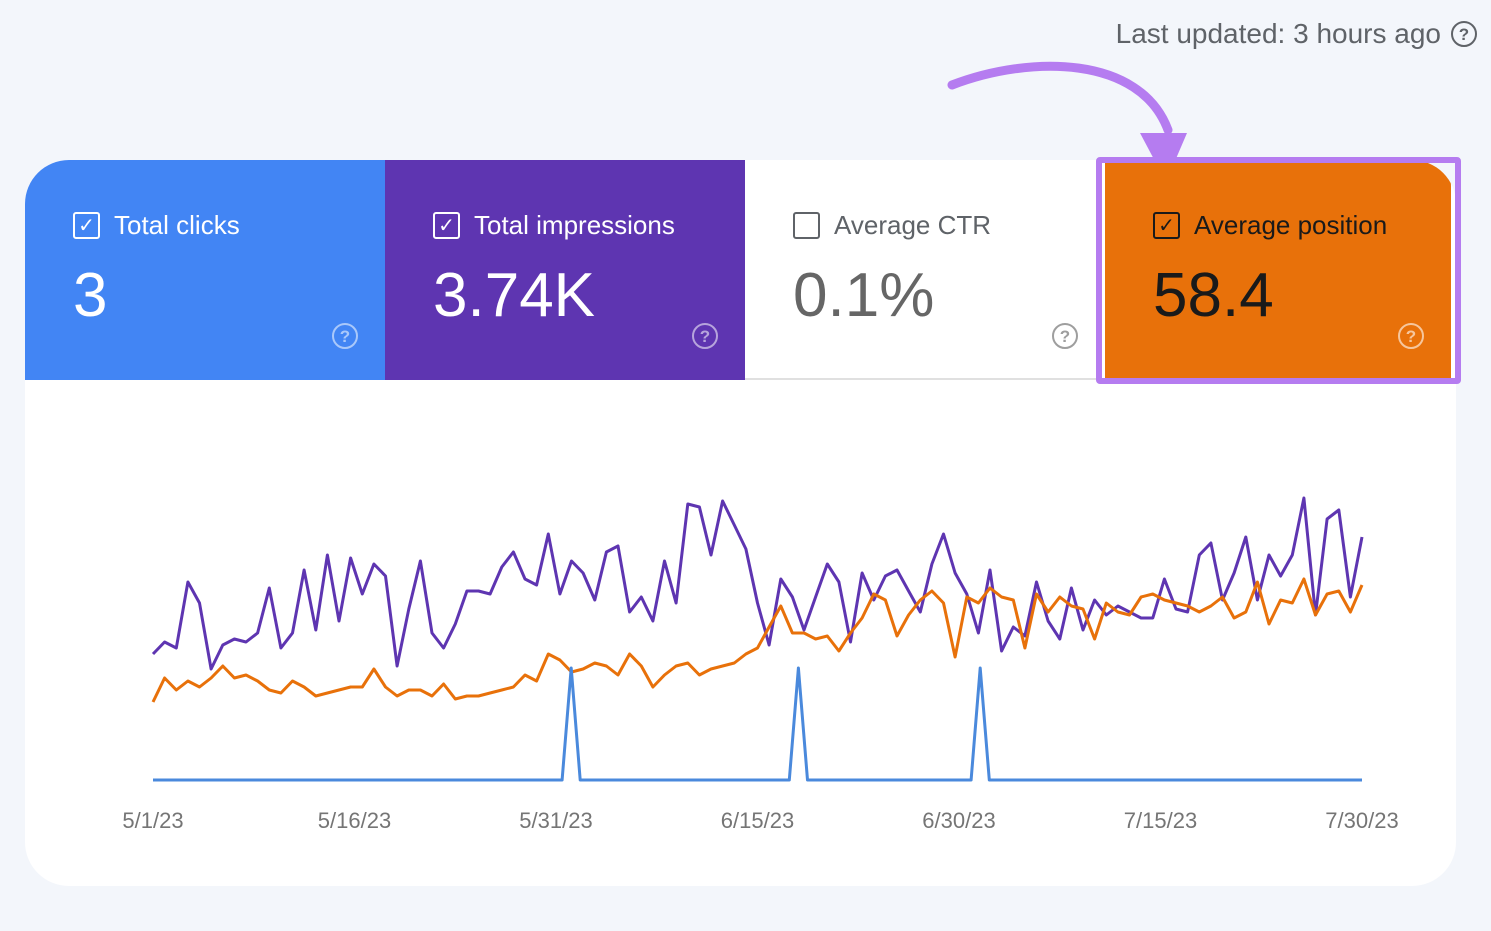  Describe the element at coordinates (1278, 33) in the screenshot. I see `last-updated-text: Last updated: 3 hours ago` at that location.